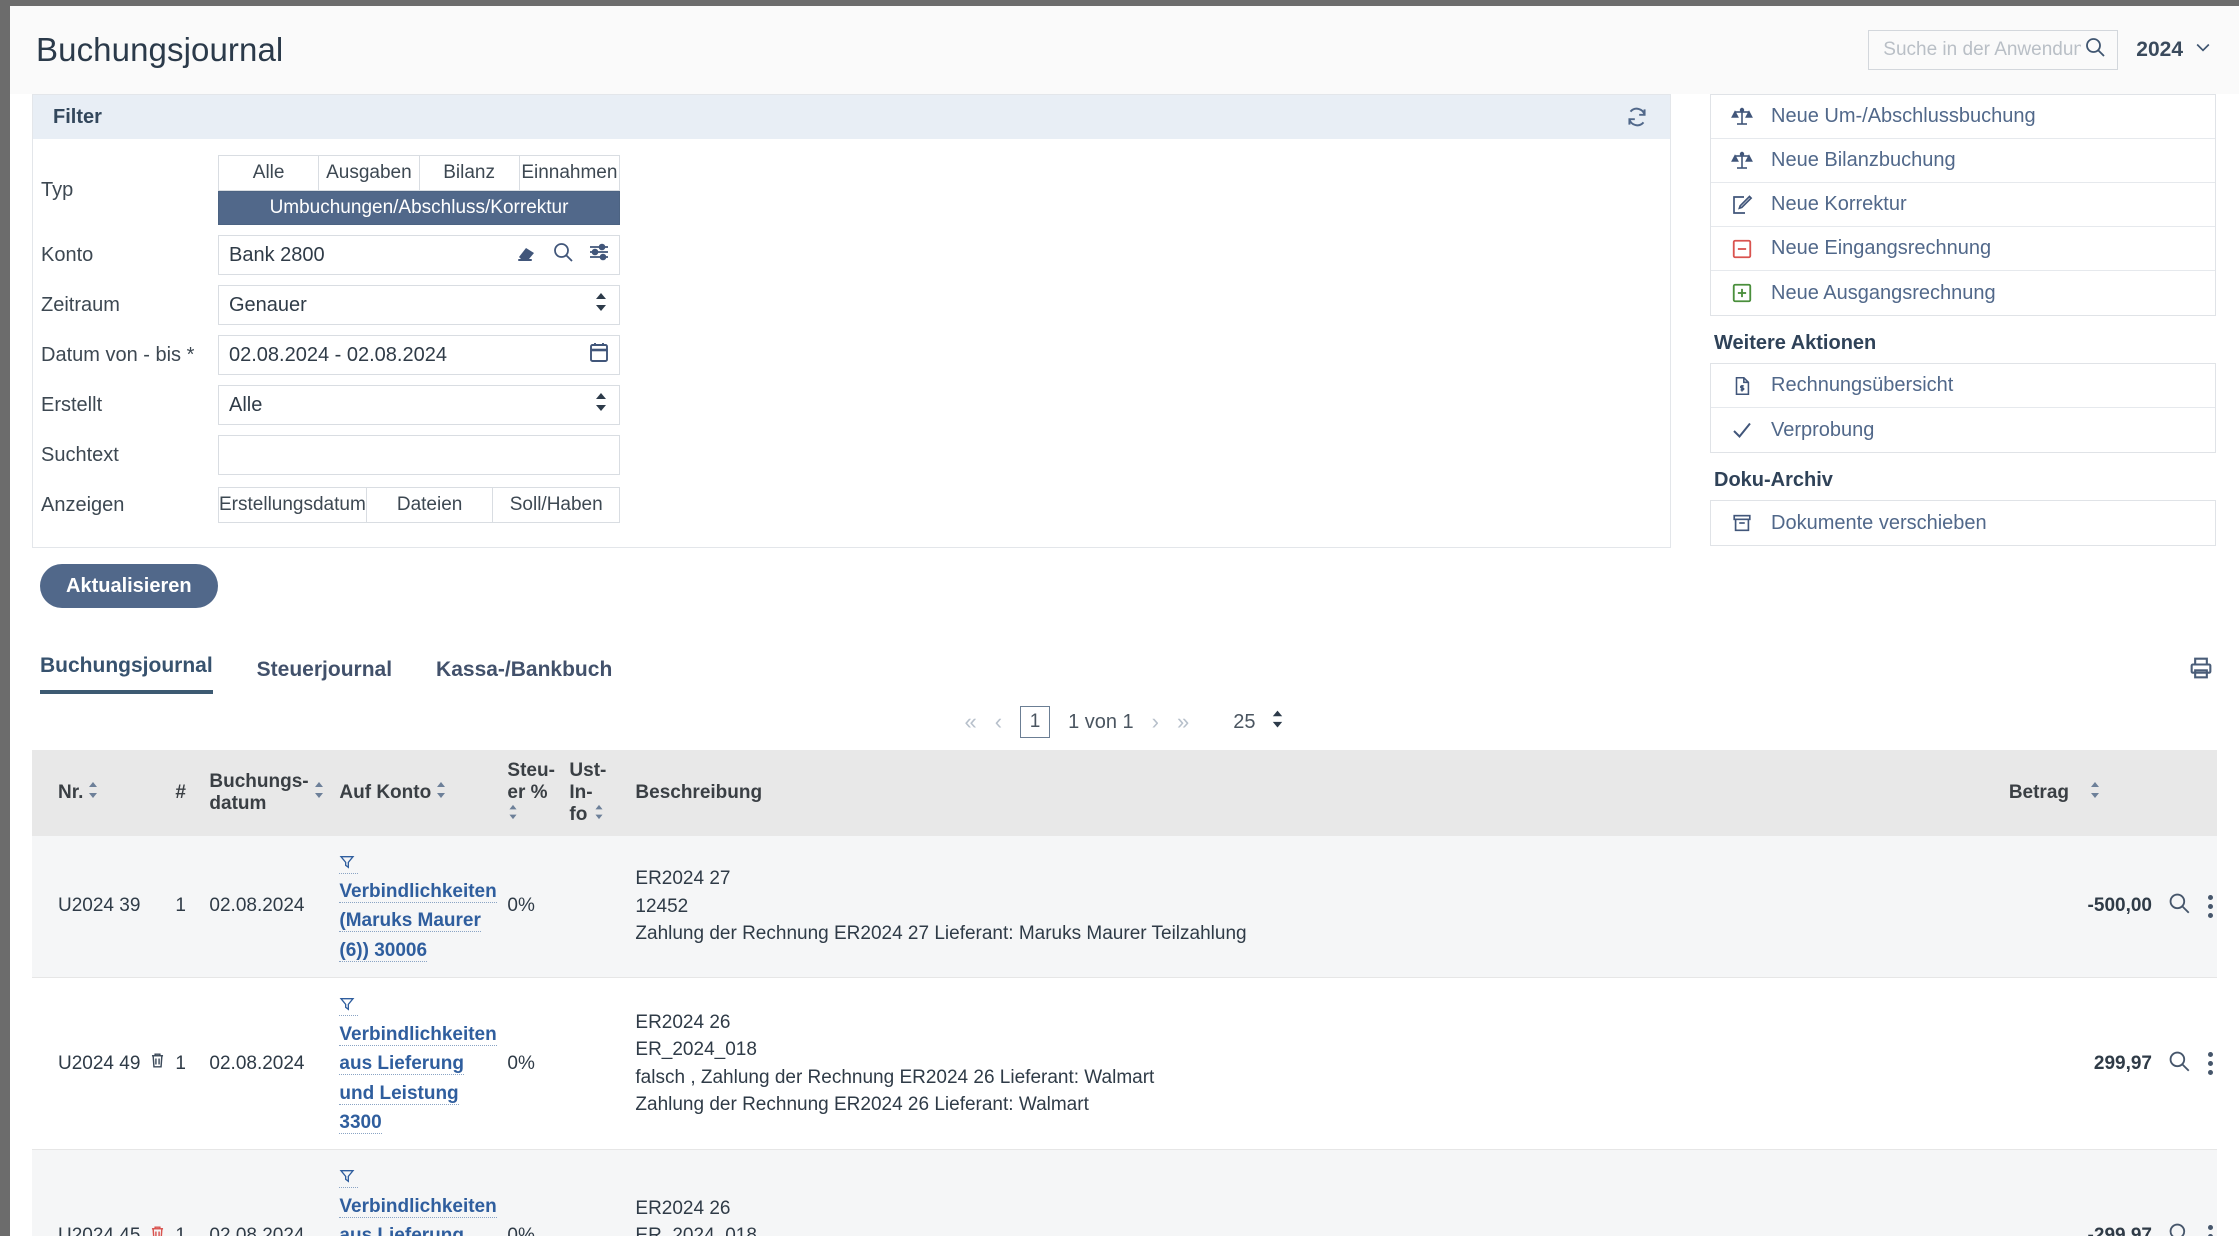 The image size is (2239, 1236). Describe the element at coordinates (598, 793) in the screenshot. I see `col-ust-info: Ust-In-fo` at that location.